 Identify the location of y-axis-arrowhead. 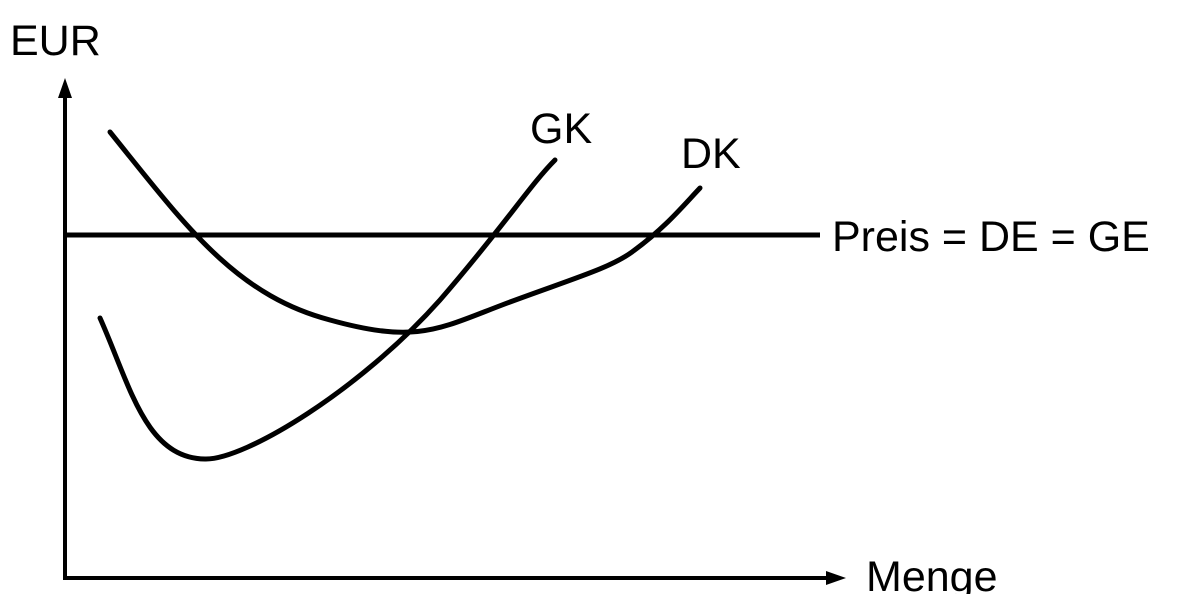
(65, 88).